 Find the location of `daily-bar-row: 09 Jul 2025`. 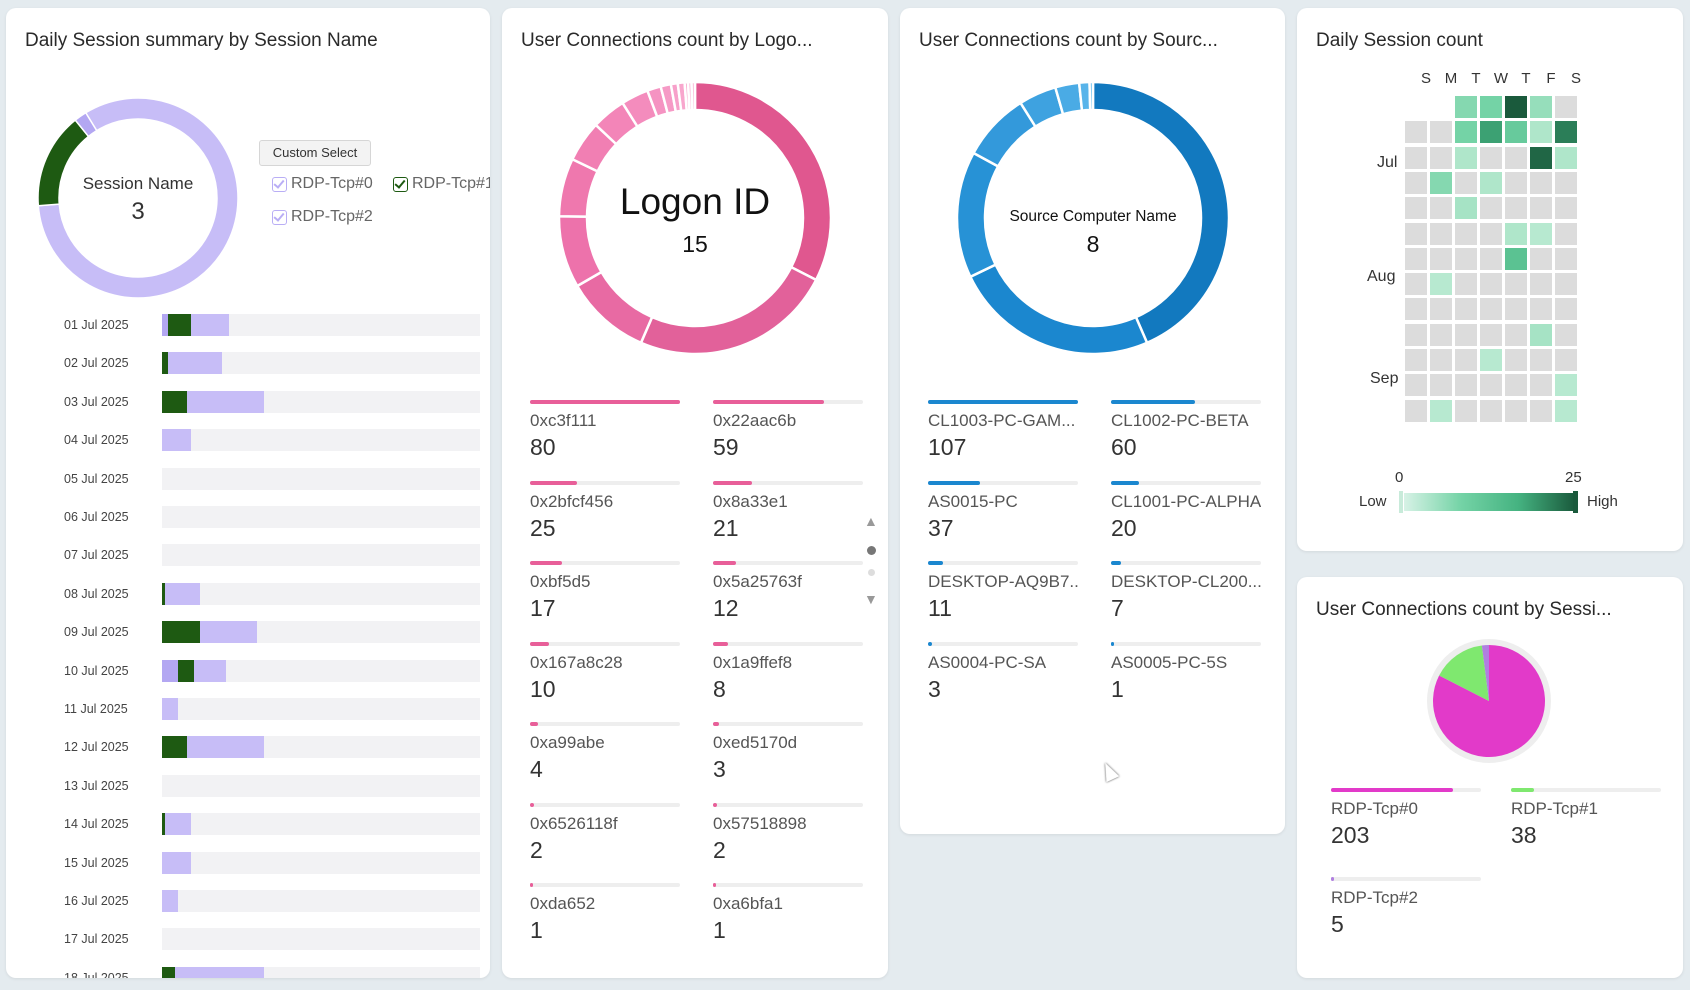

daily-bar-row: 09 Jul 2025 is located at coordinates (246, 632).